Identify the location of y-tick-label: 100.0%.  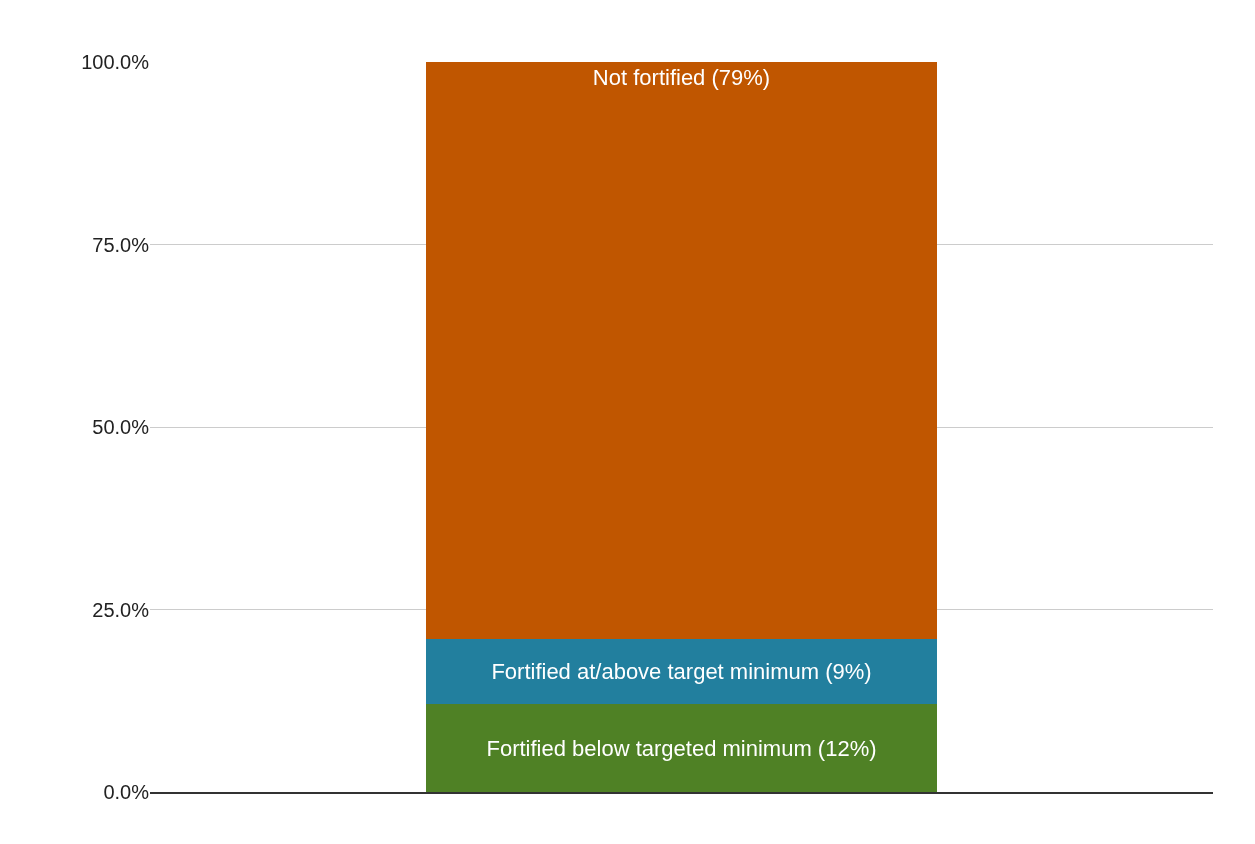
(115, 62).